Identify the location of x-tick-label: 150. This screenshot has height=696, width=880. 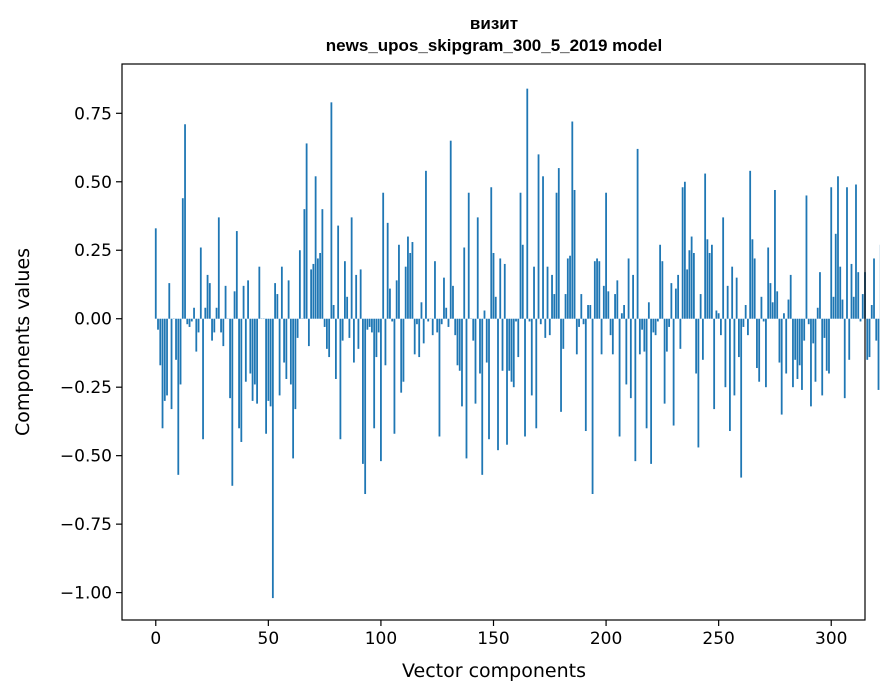
(493, 639).